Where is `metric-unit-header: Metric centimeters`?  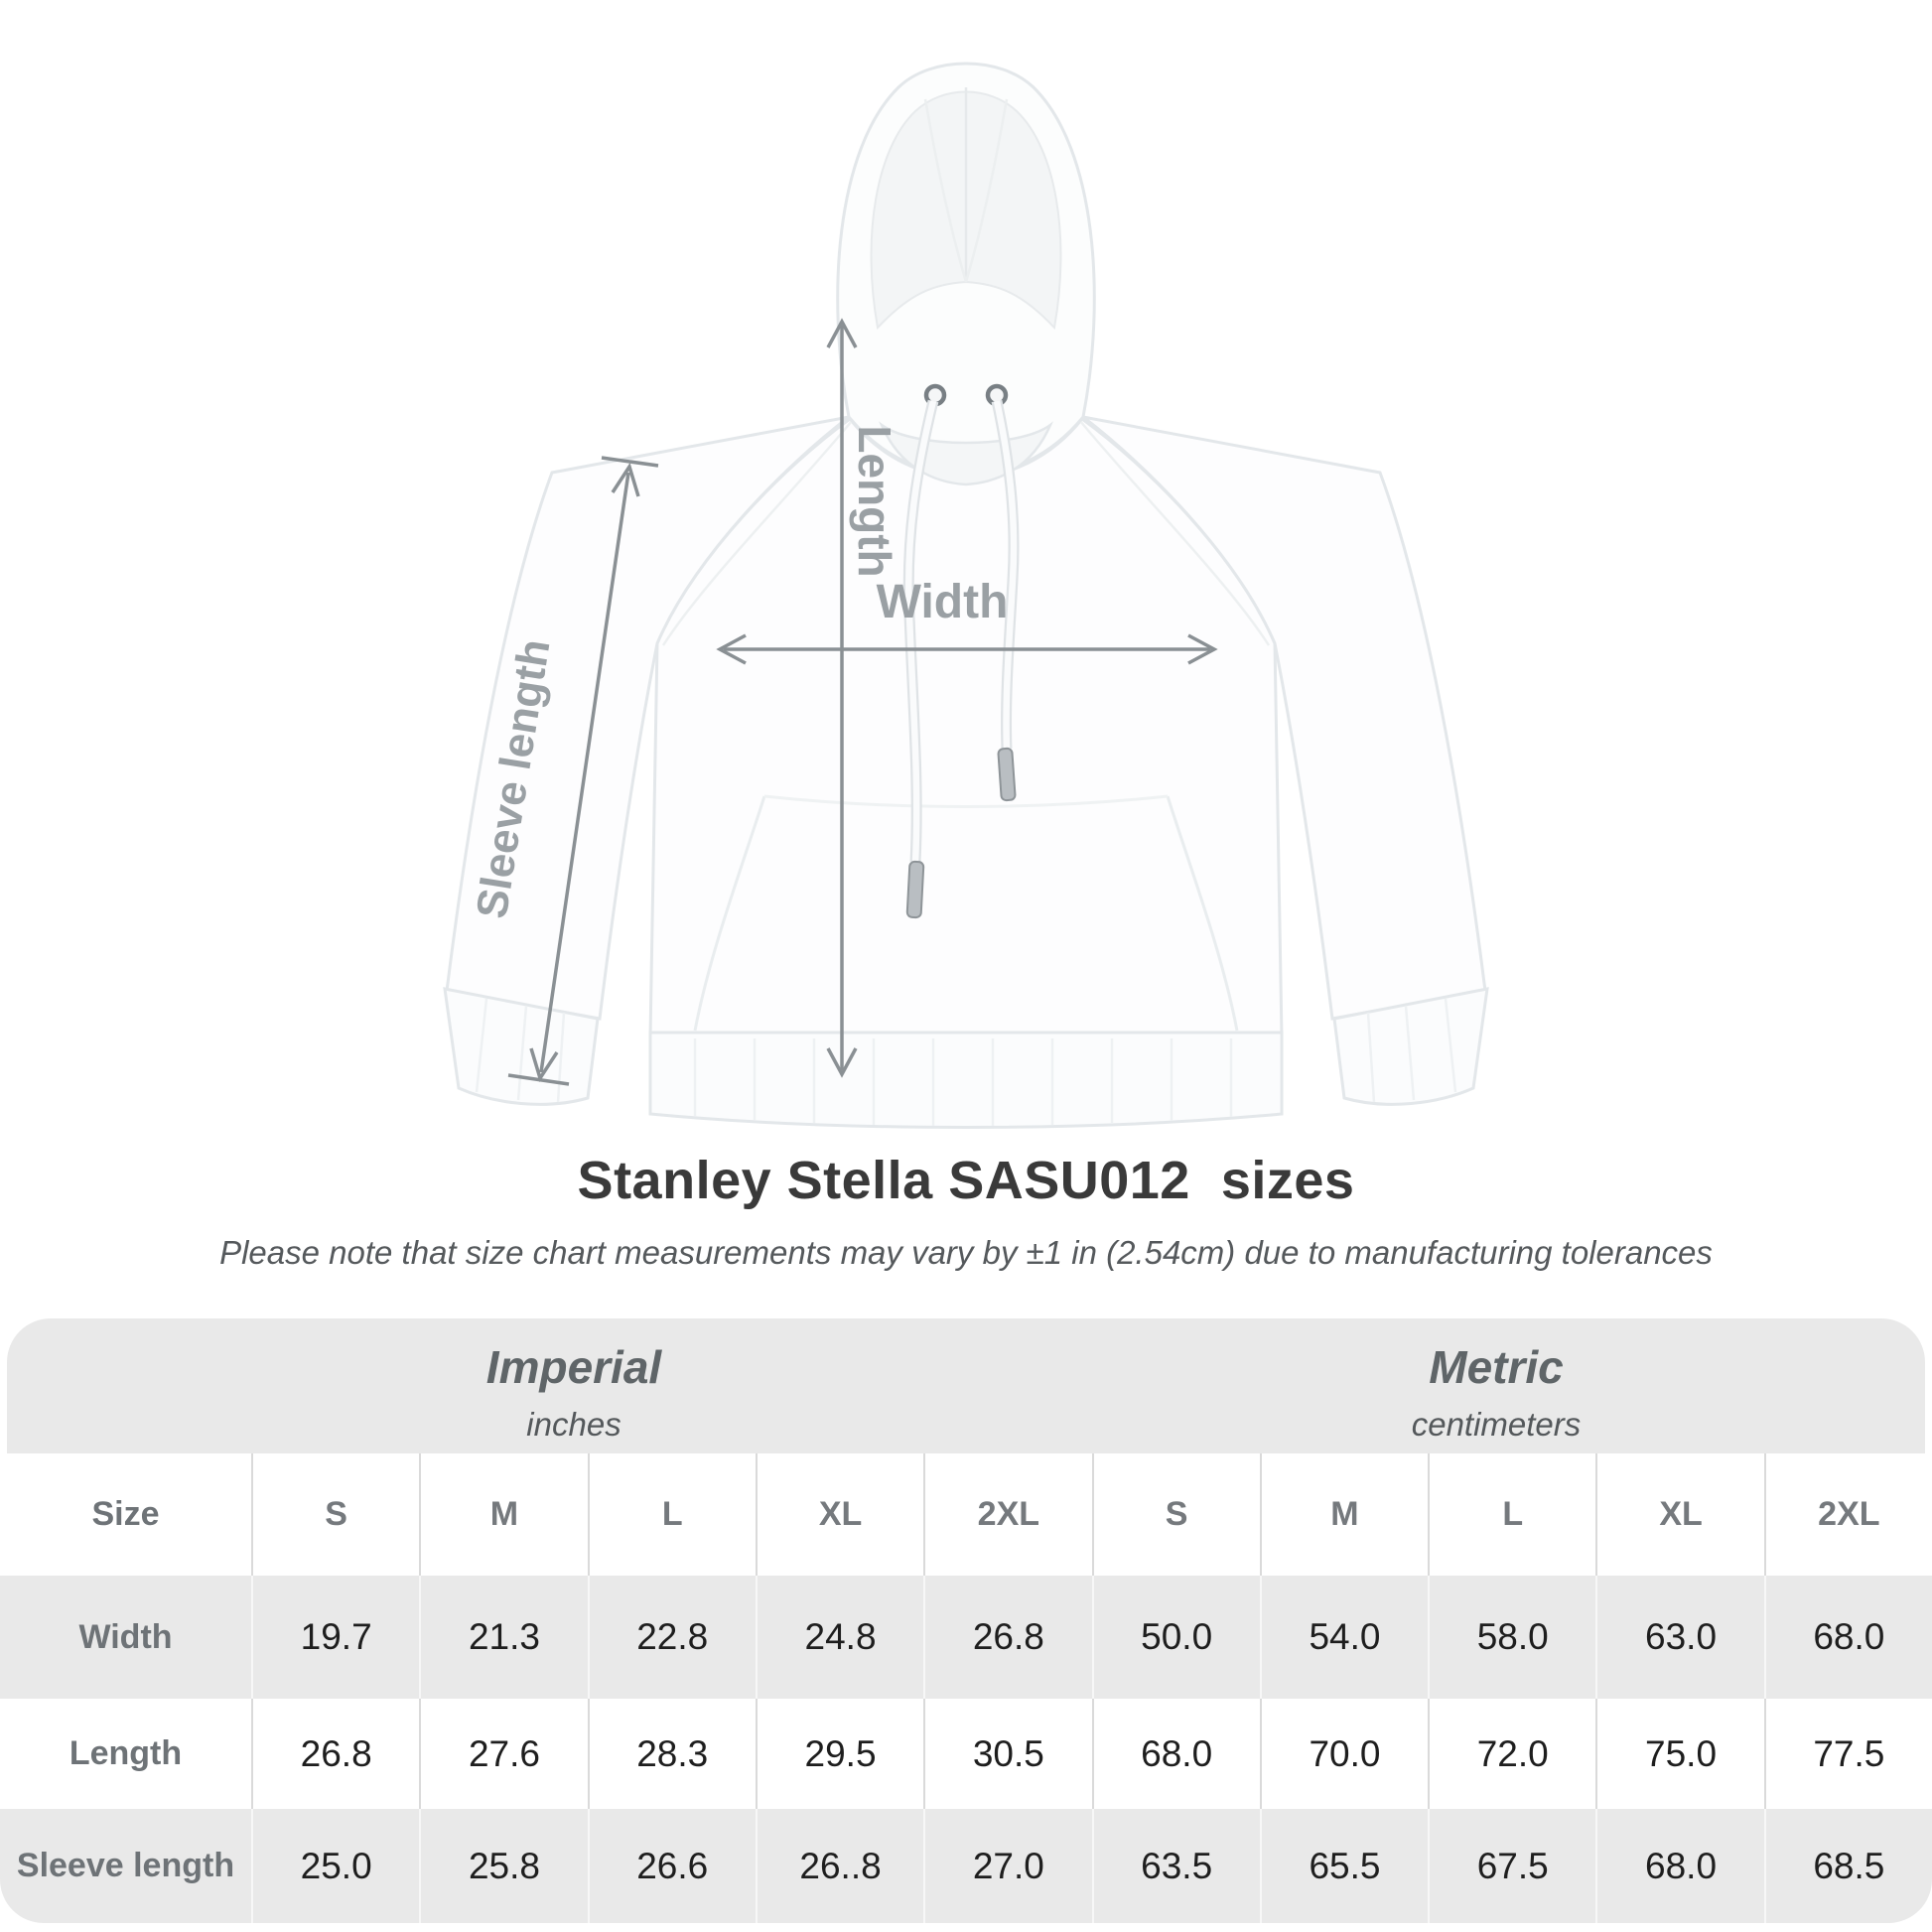 metric-unit-header: Metric centimeters is located at coordinates (1497, 1392).